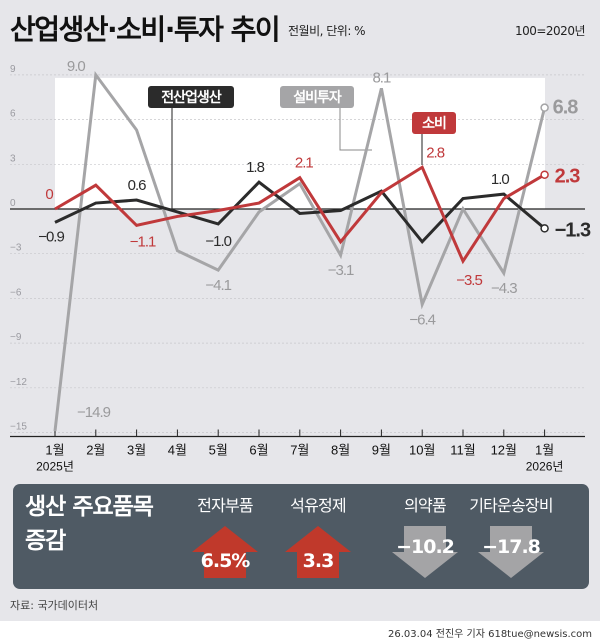  What do you see at coordinates (218, 285) in the screenshot?
I see `data-label: −4.1` at bounding box center [218, 285].